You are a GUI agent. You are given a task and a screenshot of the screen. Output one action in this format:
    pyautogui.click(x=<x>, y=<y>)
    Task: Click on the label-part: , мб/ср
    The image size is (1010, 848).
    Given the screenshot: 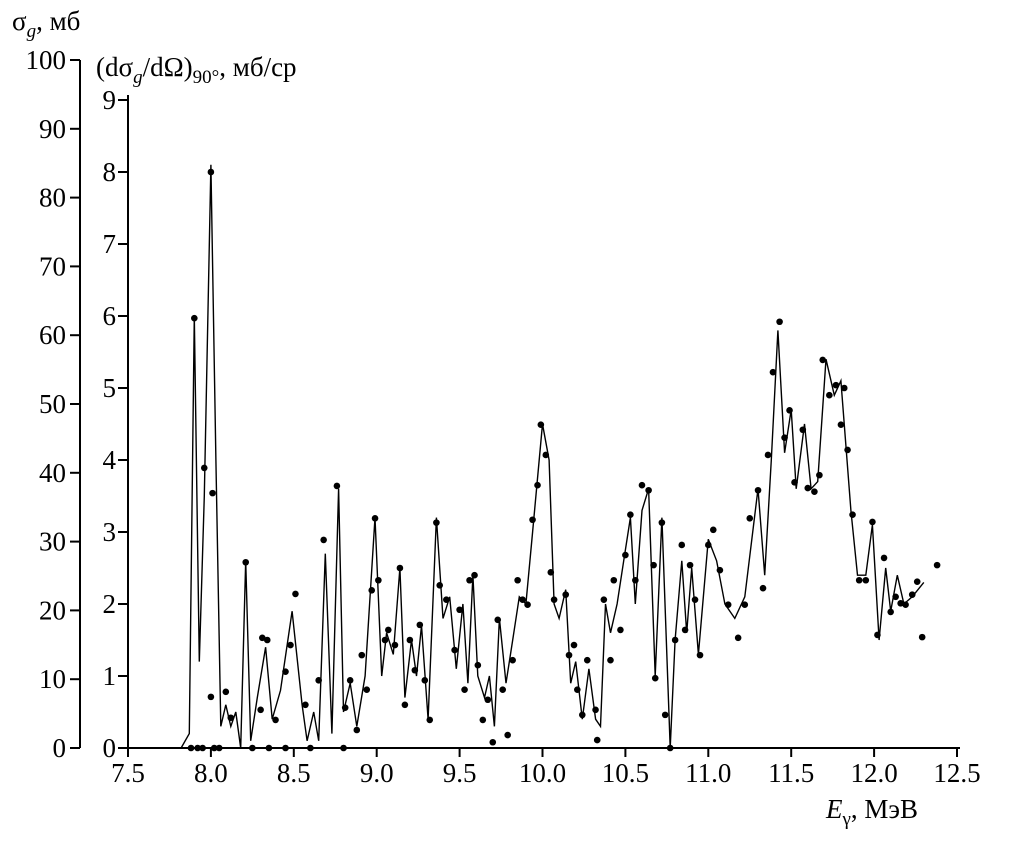 What is the action you would take?
    pyautogui.click(x=257, y=67)
    